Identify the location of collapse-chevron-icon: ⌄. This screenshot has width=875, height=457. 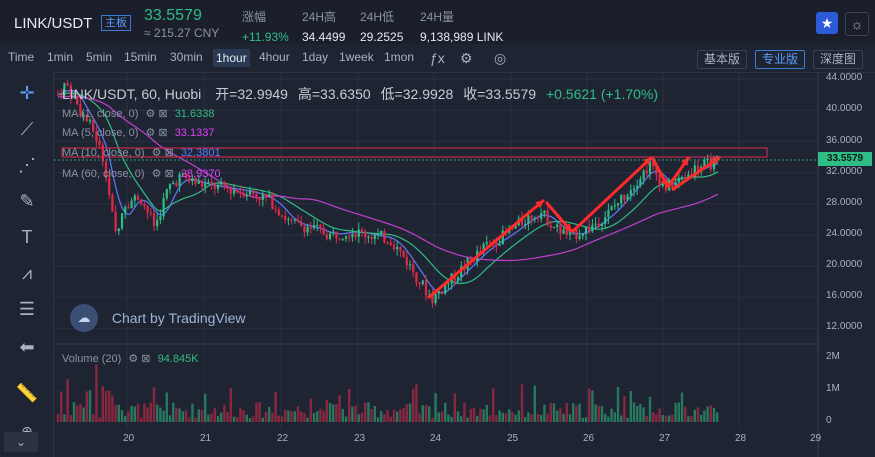
(21, 442).